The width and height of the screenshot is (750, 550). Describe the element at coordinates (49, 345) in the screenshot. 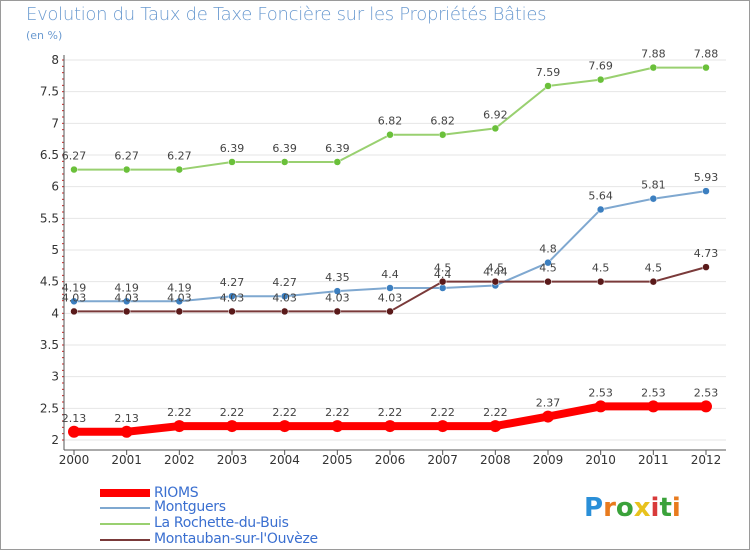

I see `y-tick-label: 3.5` at that location.